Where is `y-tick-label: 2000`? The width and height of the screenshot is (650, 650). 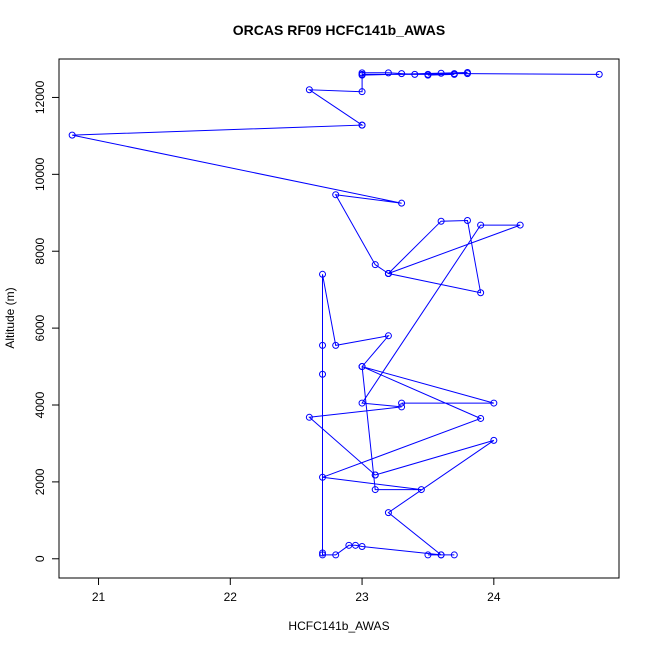 y-tick-label: 2000 is located at coordinates (40, 481).